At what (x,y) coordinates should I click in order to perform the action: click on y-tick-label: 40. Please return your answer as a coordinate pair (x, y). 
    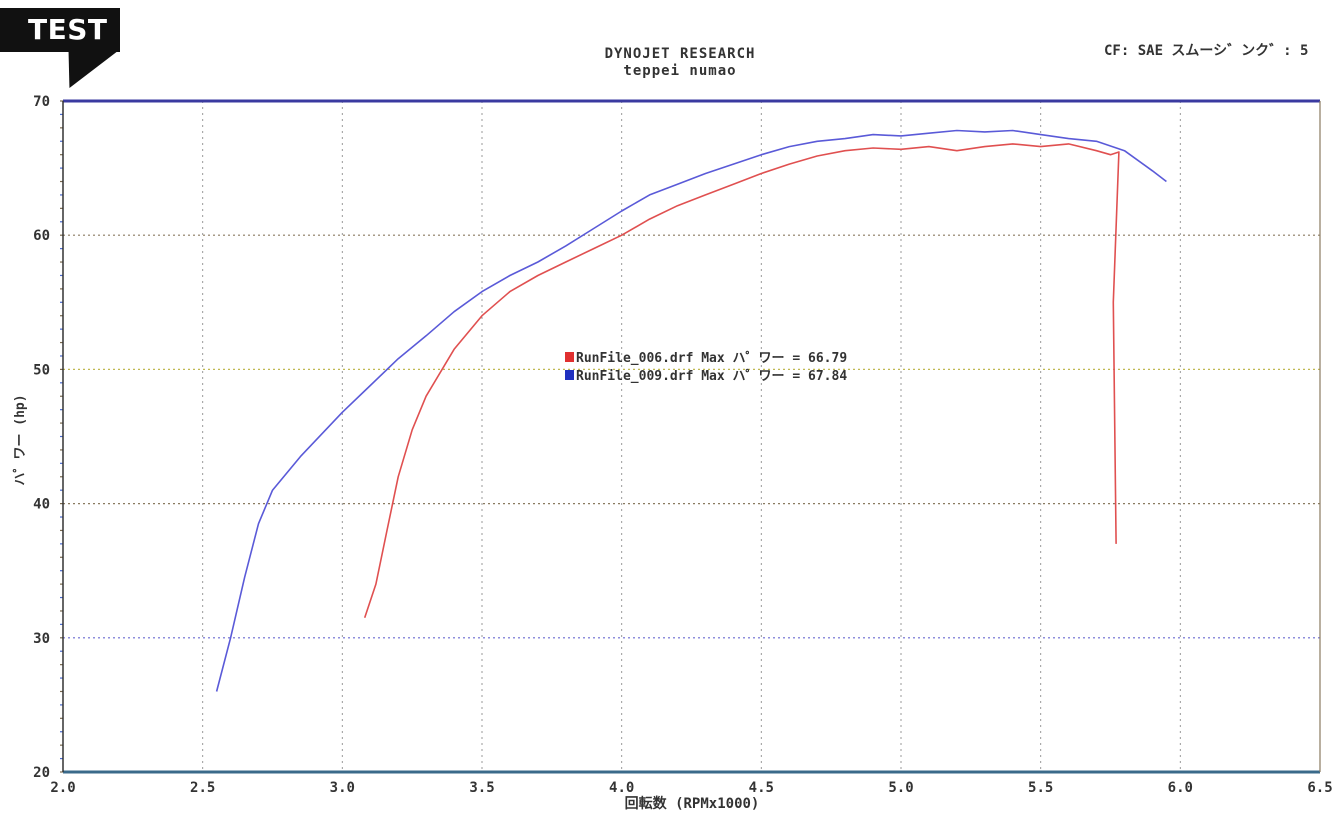
    Looking at the image, I should click on (41, 505).